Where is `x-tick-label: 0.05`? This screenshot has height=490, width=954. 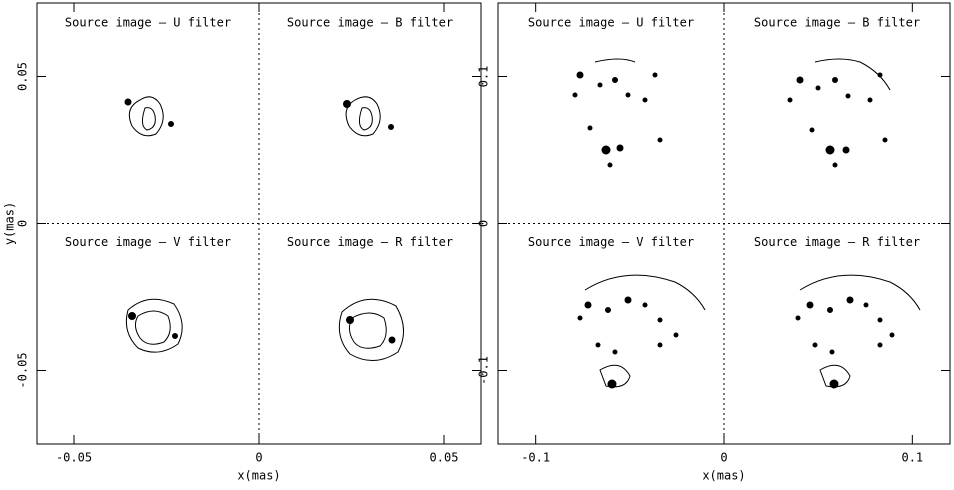 x-tick-label: 0.05 is located at coordinates (444, 458).